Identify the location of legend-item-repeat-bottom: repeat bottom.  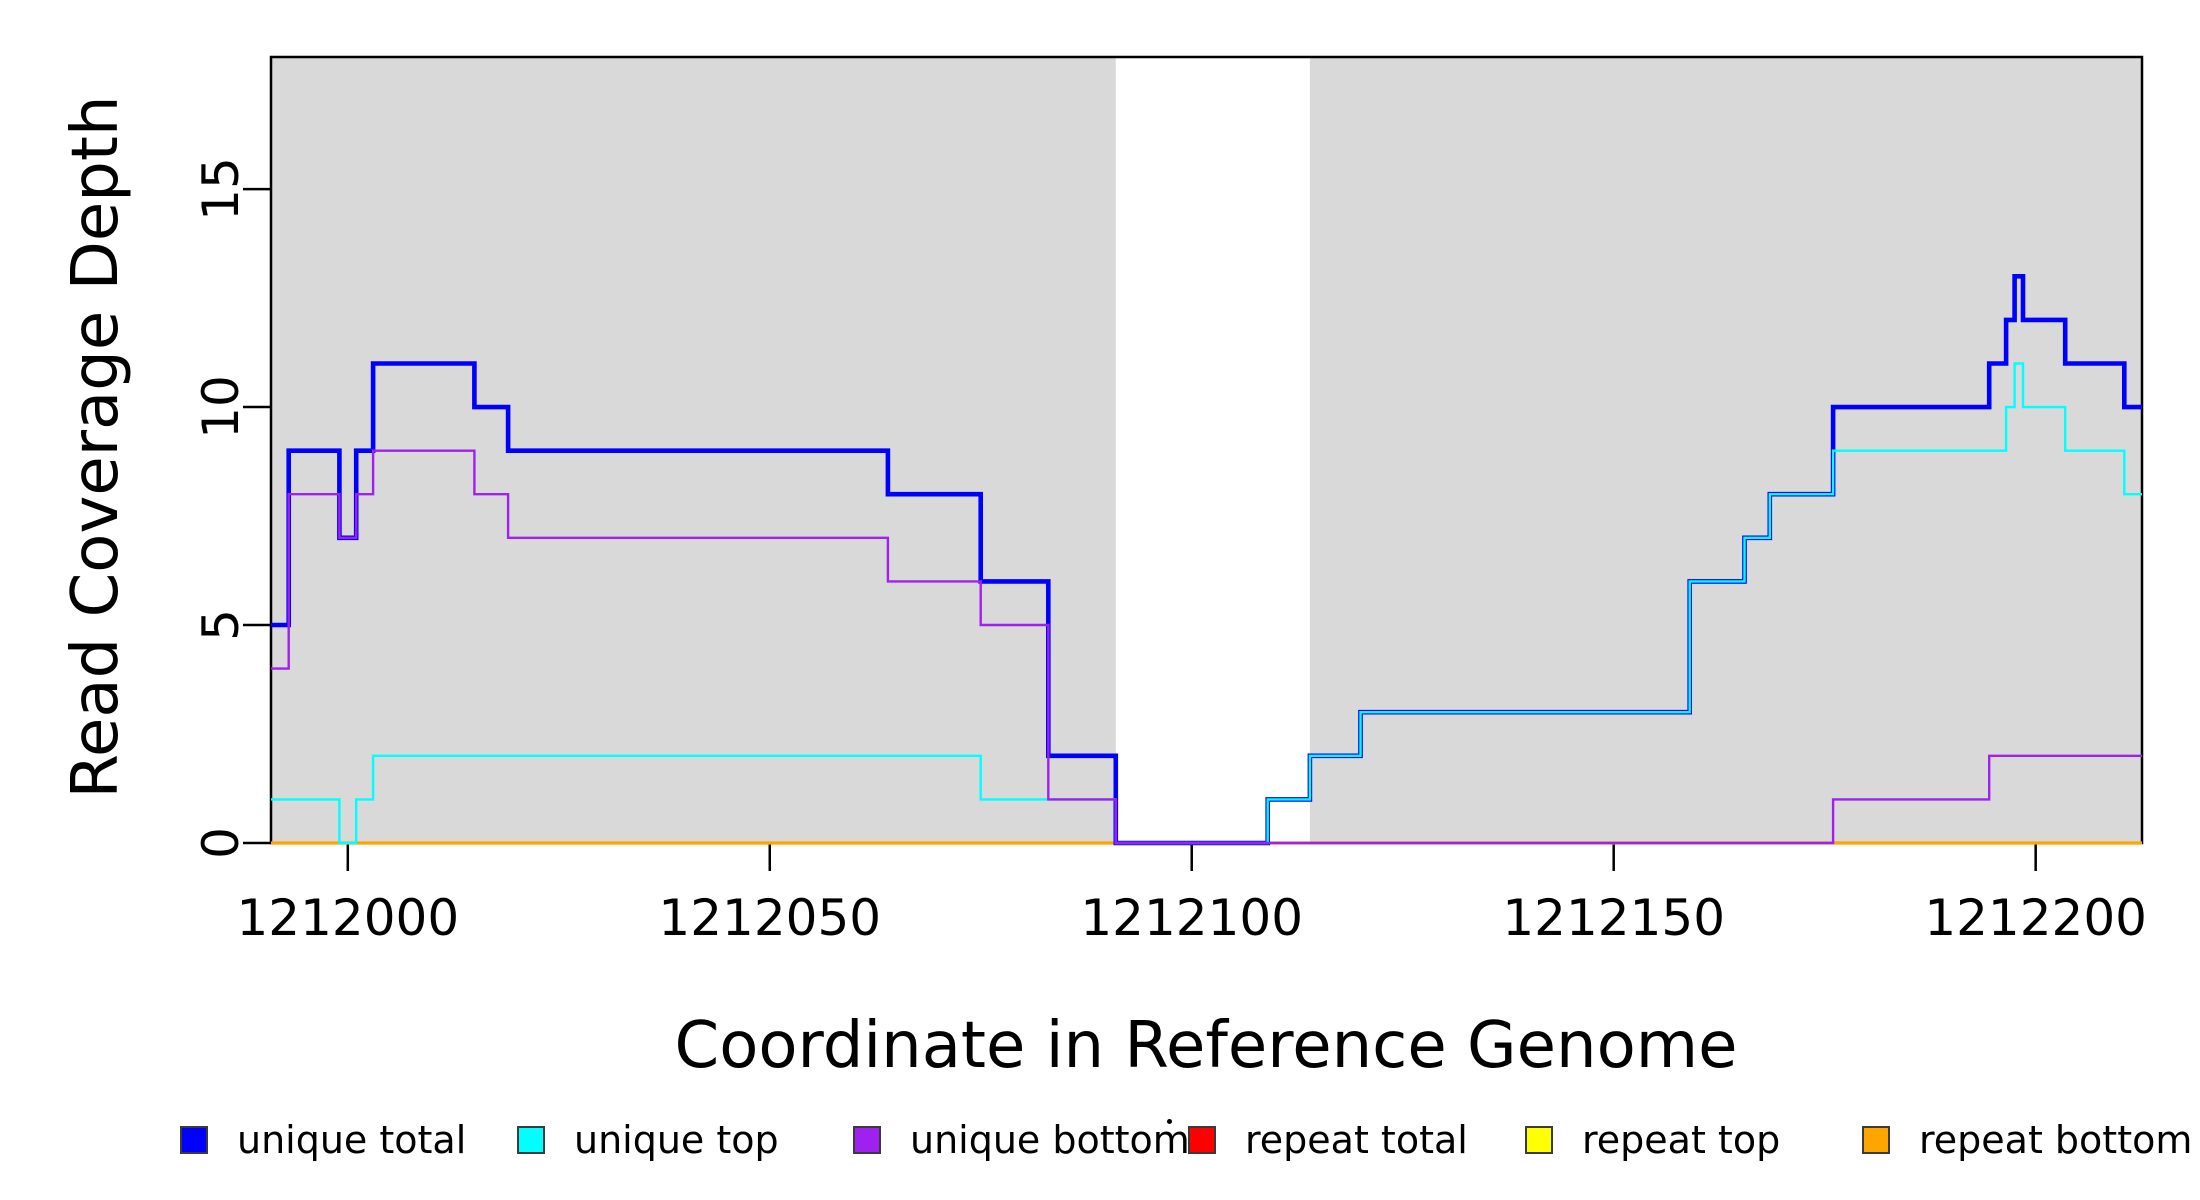
(2027, 1140).